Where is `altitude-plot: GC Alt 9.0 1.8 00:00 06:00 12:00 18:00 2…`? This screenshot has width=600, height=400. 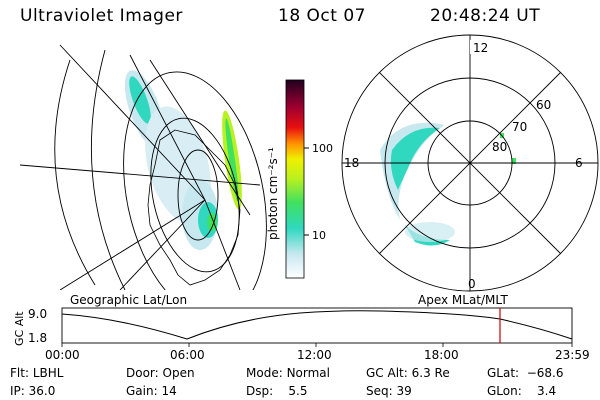
altitude-plot: GC Alt 9.0 1.8 00:00 06:00 12:00 18:00 2… is located at coordinates (301, 334).